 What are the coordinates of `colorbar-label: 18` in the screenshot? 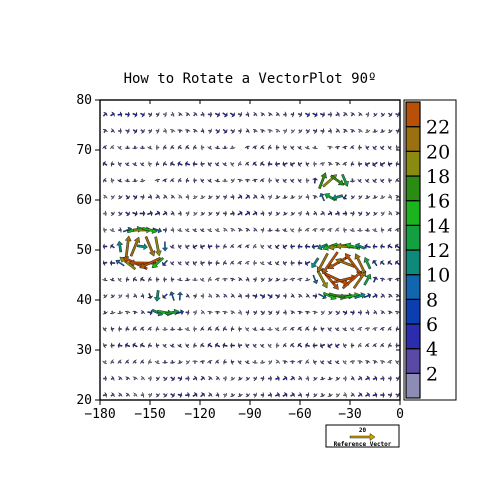 It's located at (438, 177).